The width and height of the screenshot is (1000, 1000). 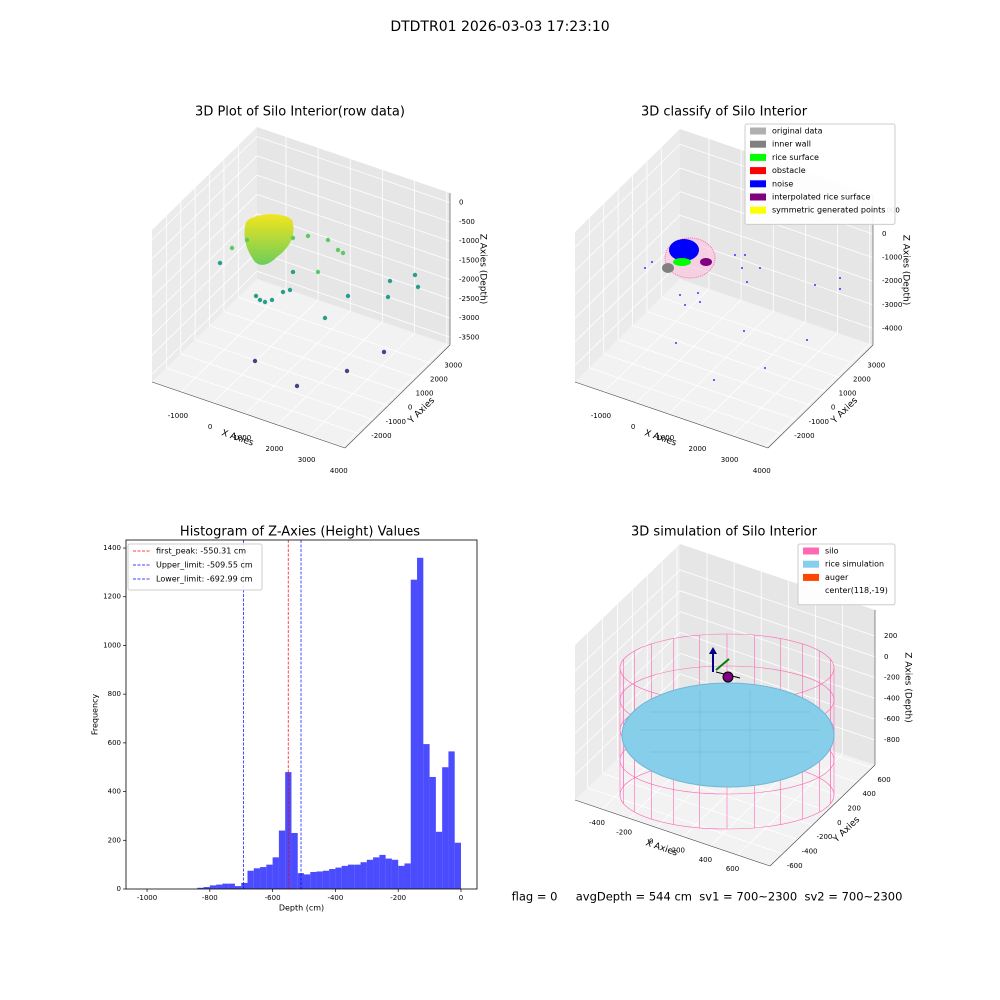 What do you see at coordinates (633, 427) in the screenshot?
I see `x-tick-label: 0` at bounding box center [633, 427].